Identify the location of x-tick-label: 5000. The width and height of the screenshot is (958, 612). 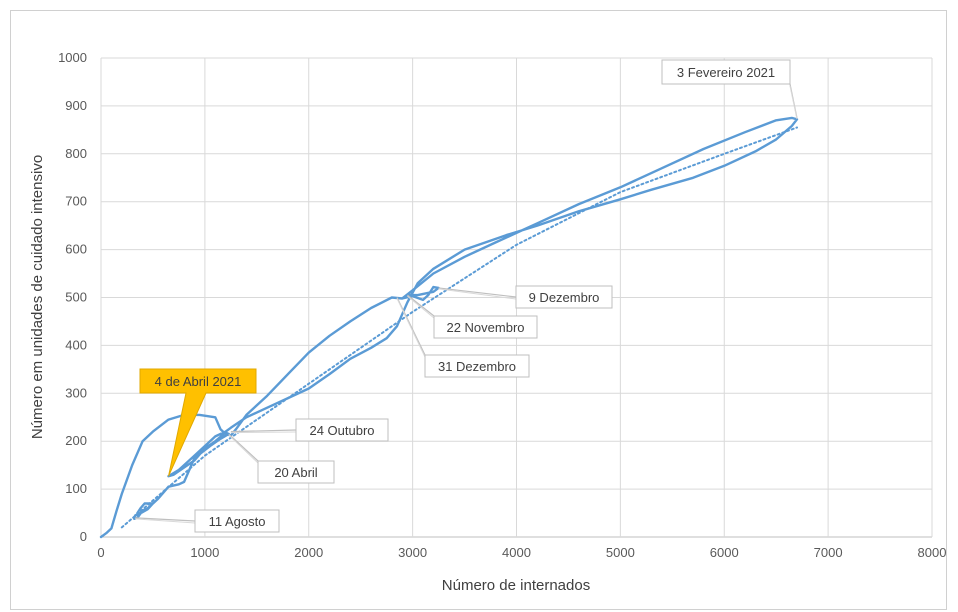
(620, 552).